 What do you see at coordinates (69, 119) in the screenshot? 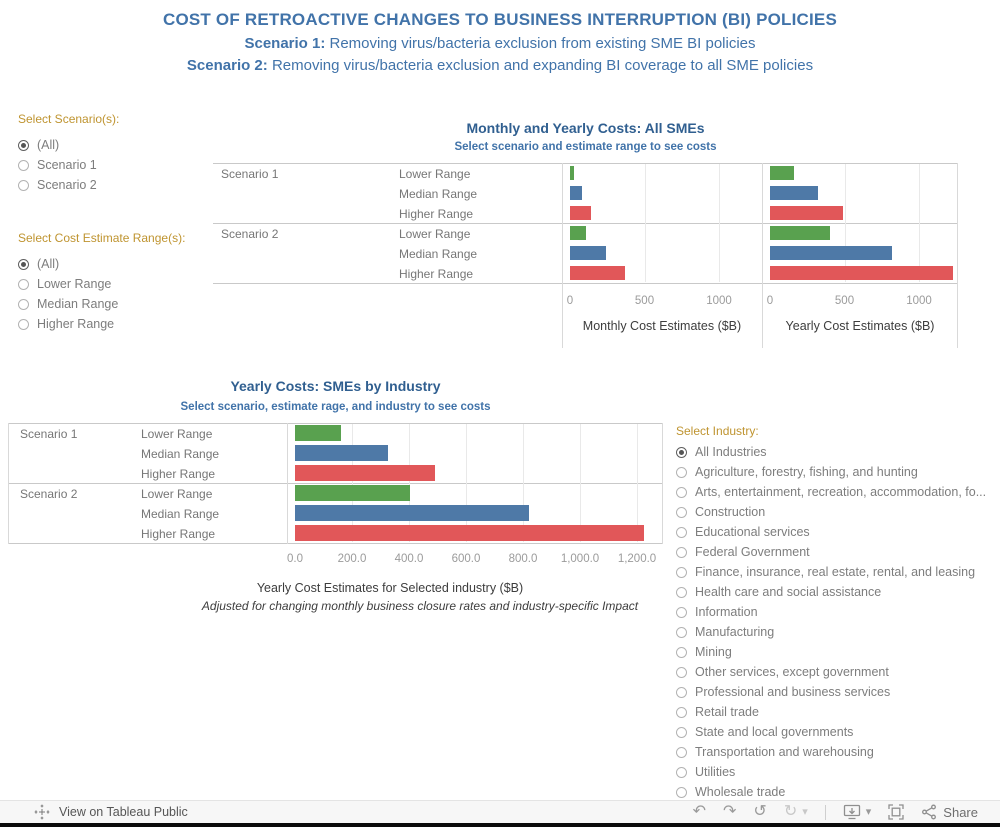
I see `scenario-filter-label: Select Scenario(s):` at bounding box center [69, 119].